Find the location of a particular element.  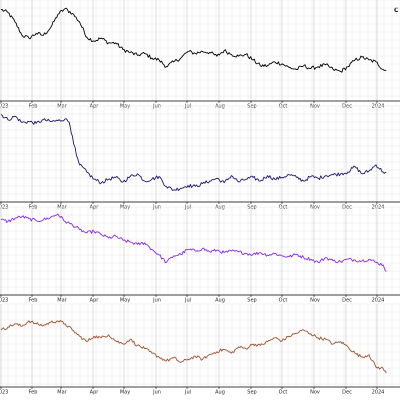

corner-label: C is located at coordinates (396, 10).